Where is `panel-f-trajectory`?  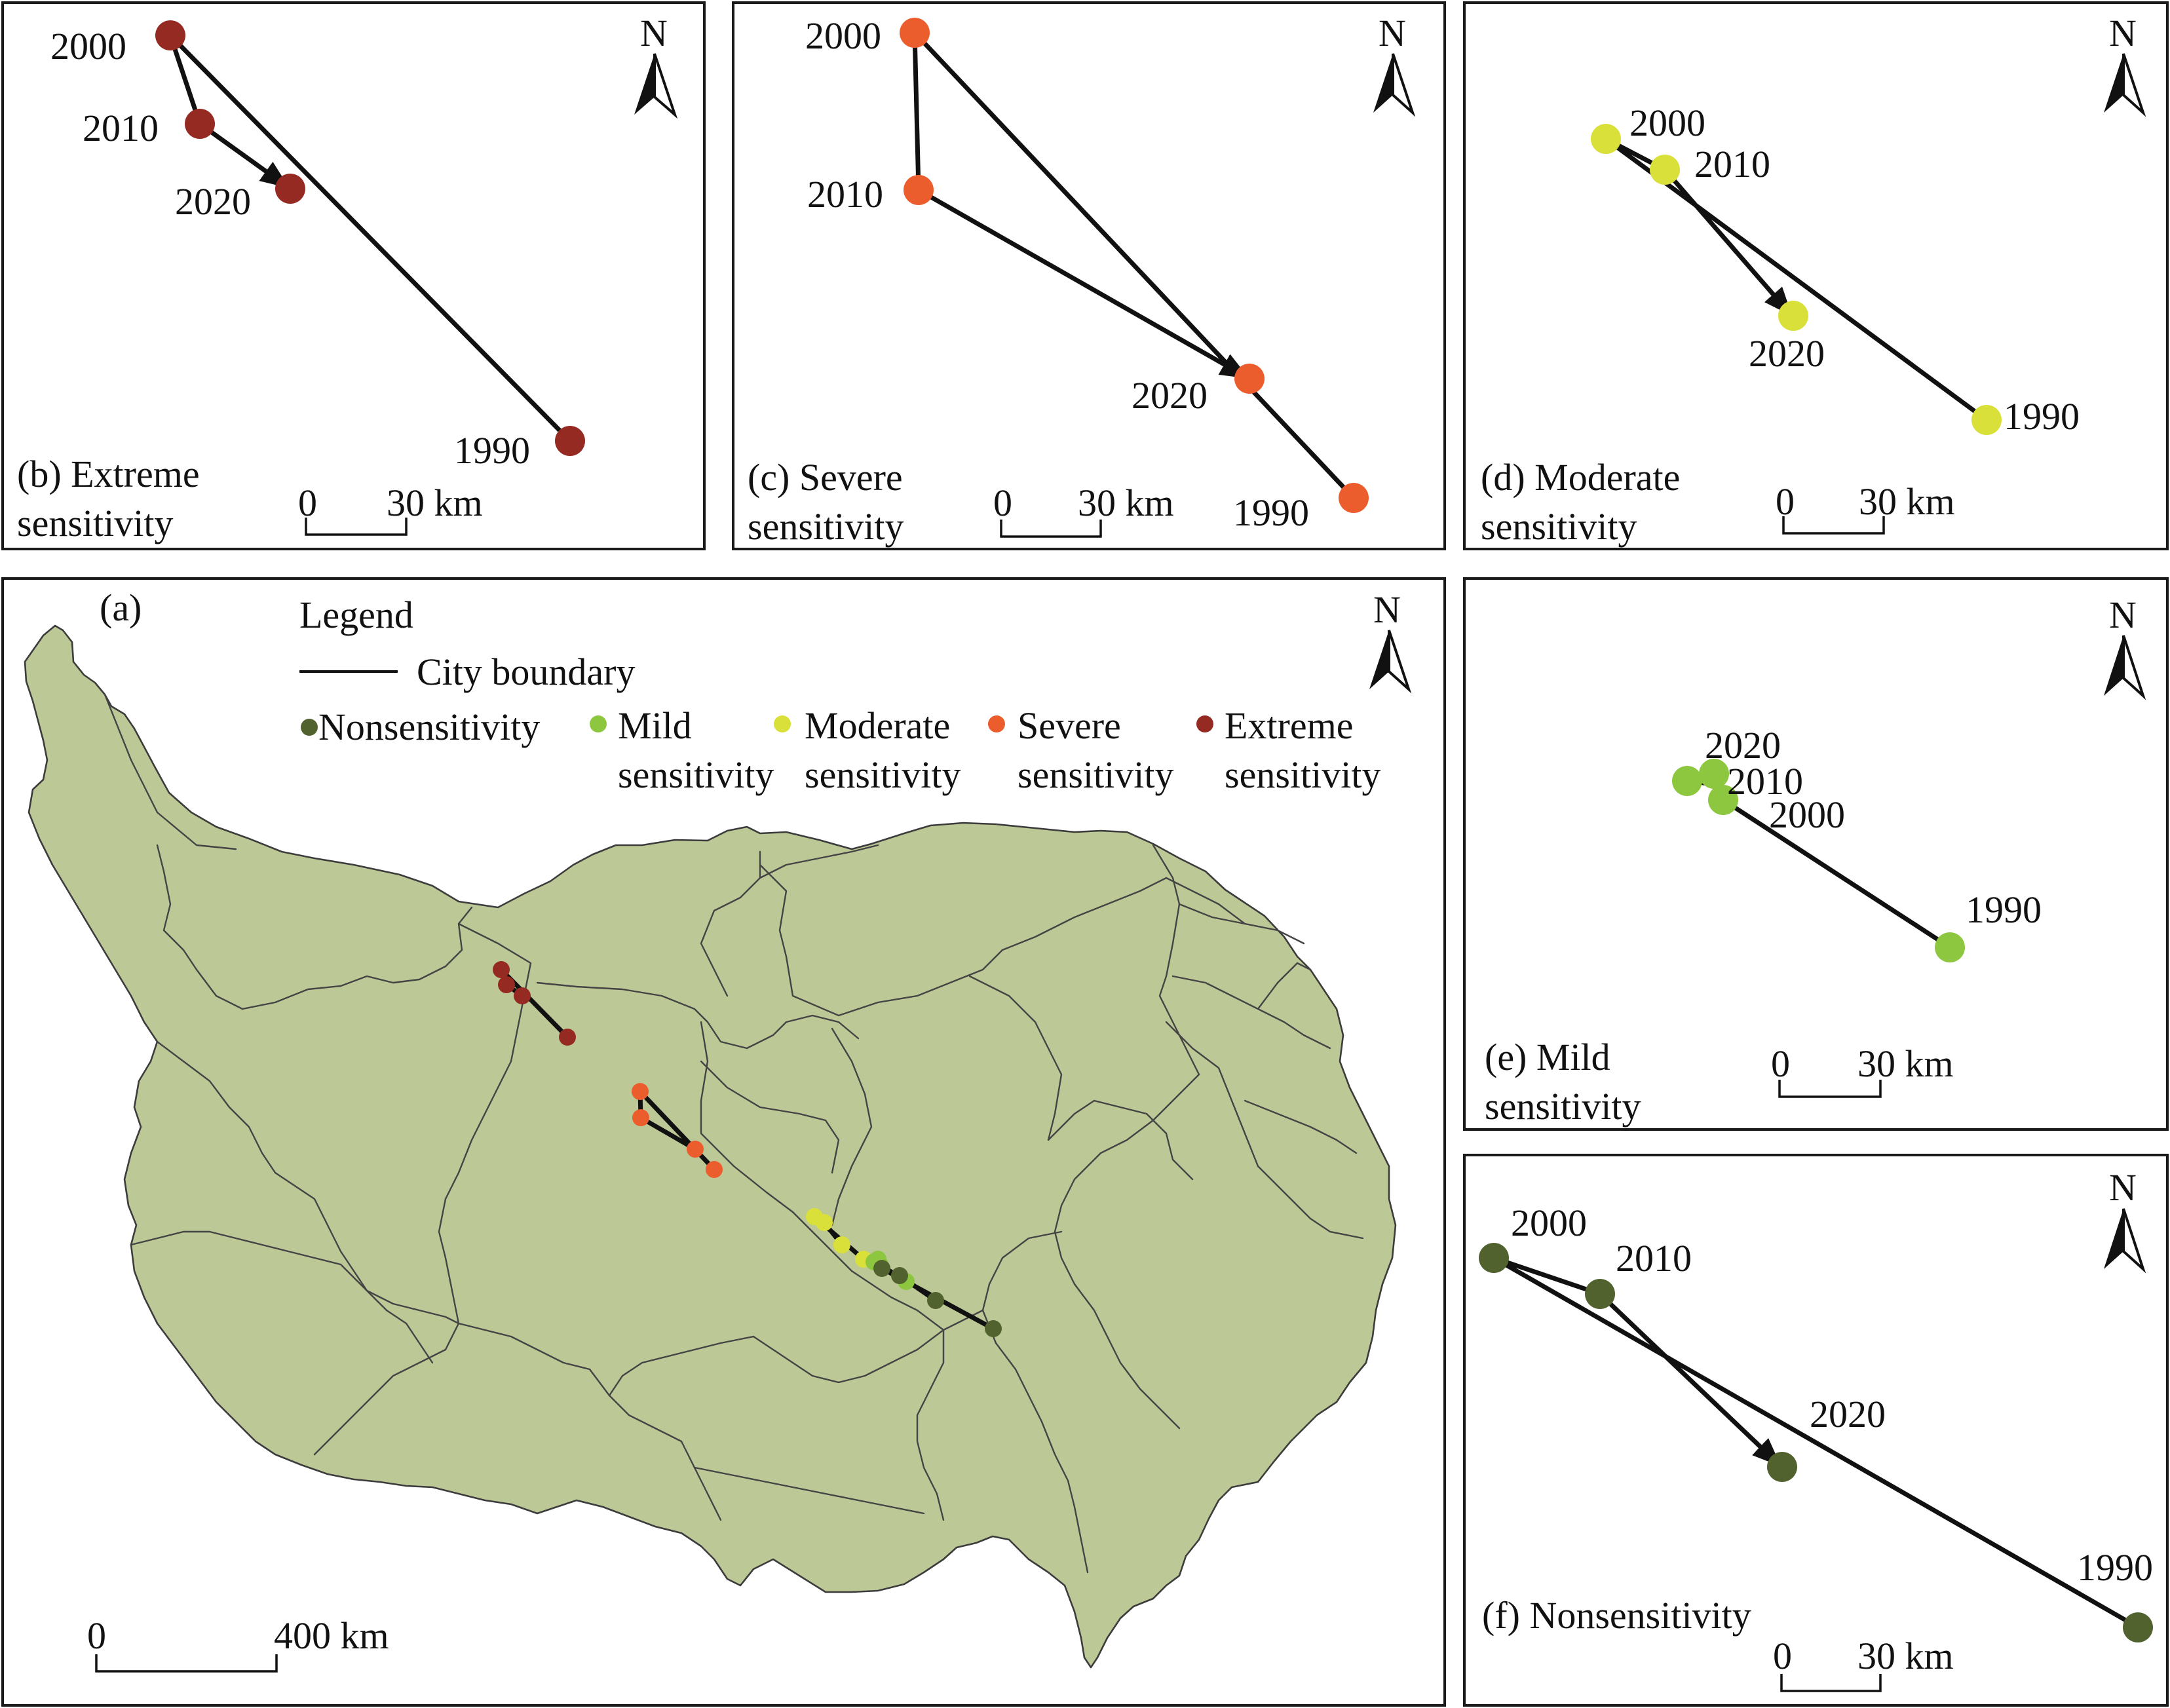
panel-f-trajectory is located at coordinates (1814, 1442).